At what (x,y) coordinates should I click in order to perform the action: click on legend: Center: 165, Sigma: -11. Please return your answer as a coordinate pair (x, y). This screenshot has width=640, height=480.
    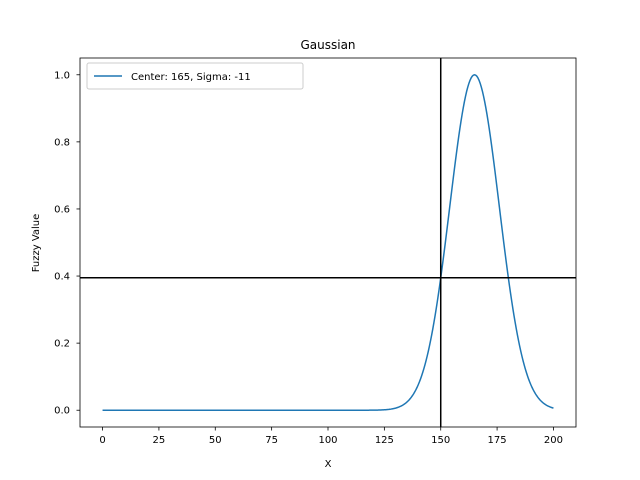
    Looking at the image, I should click on (195, 76).